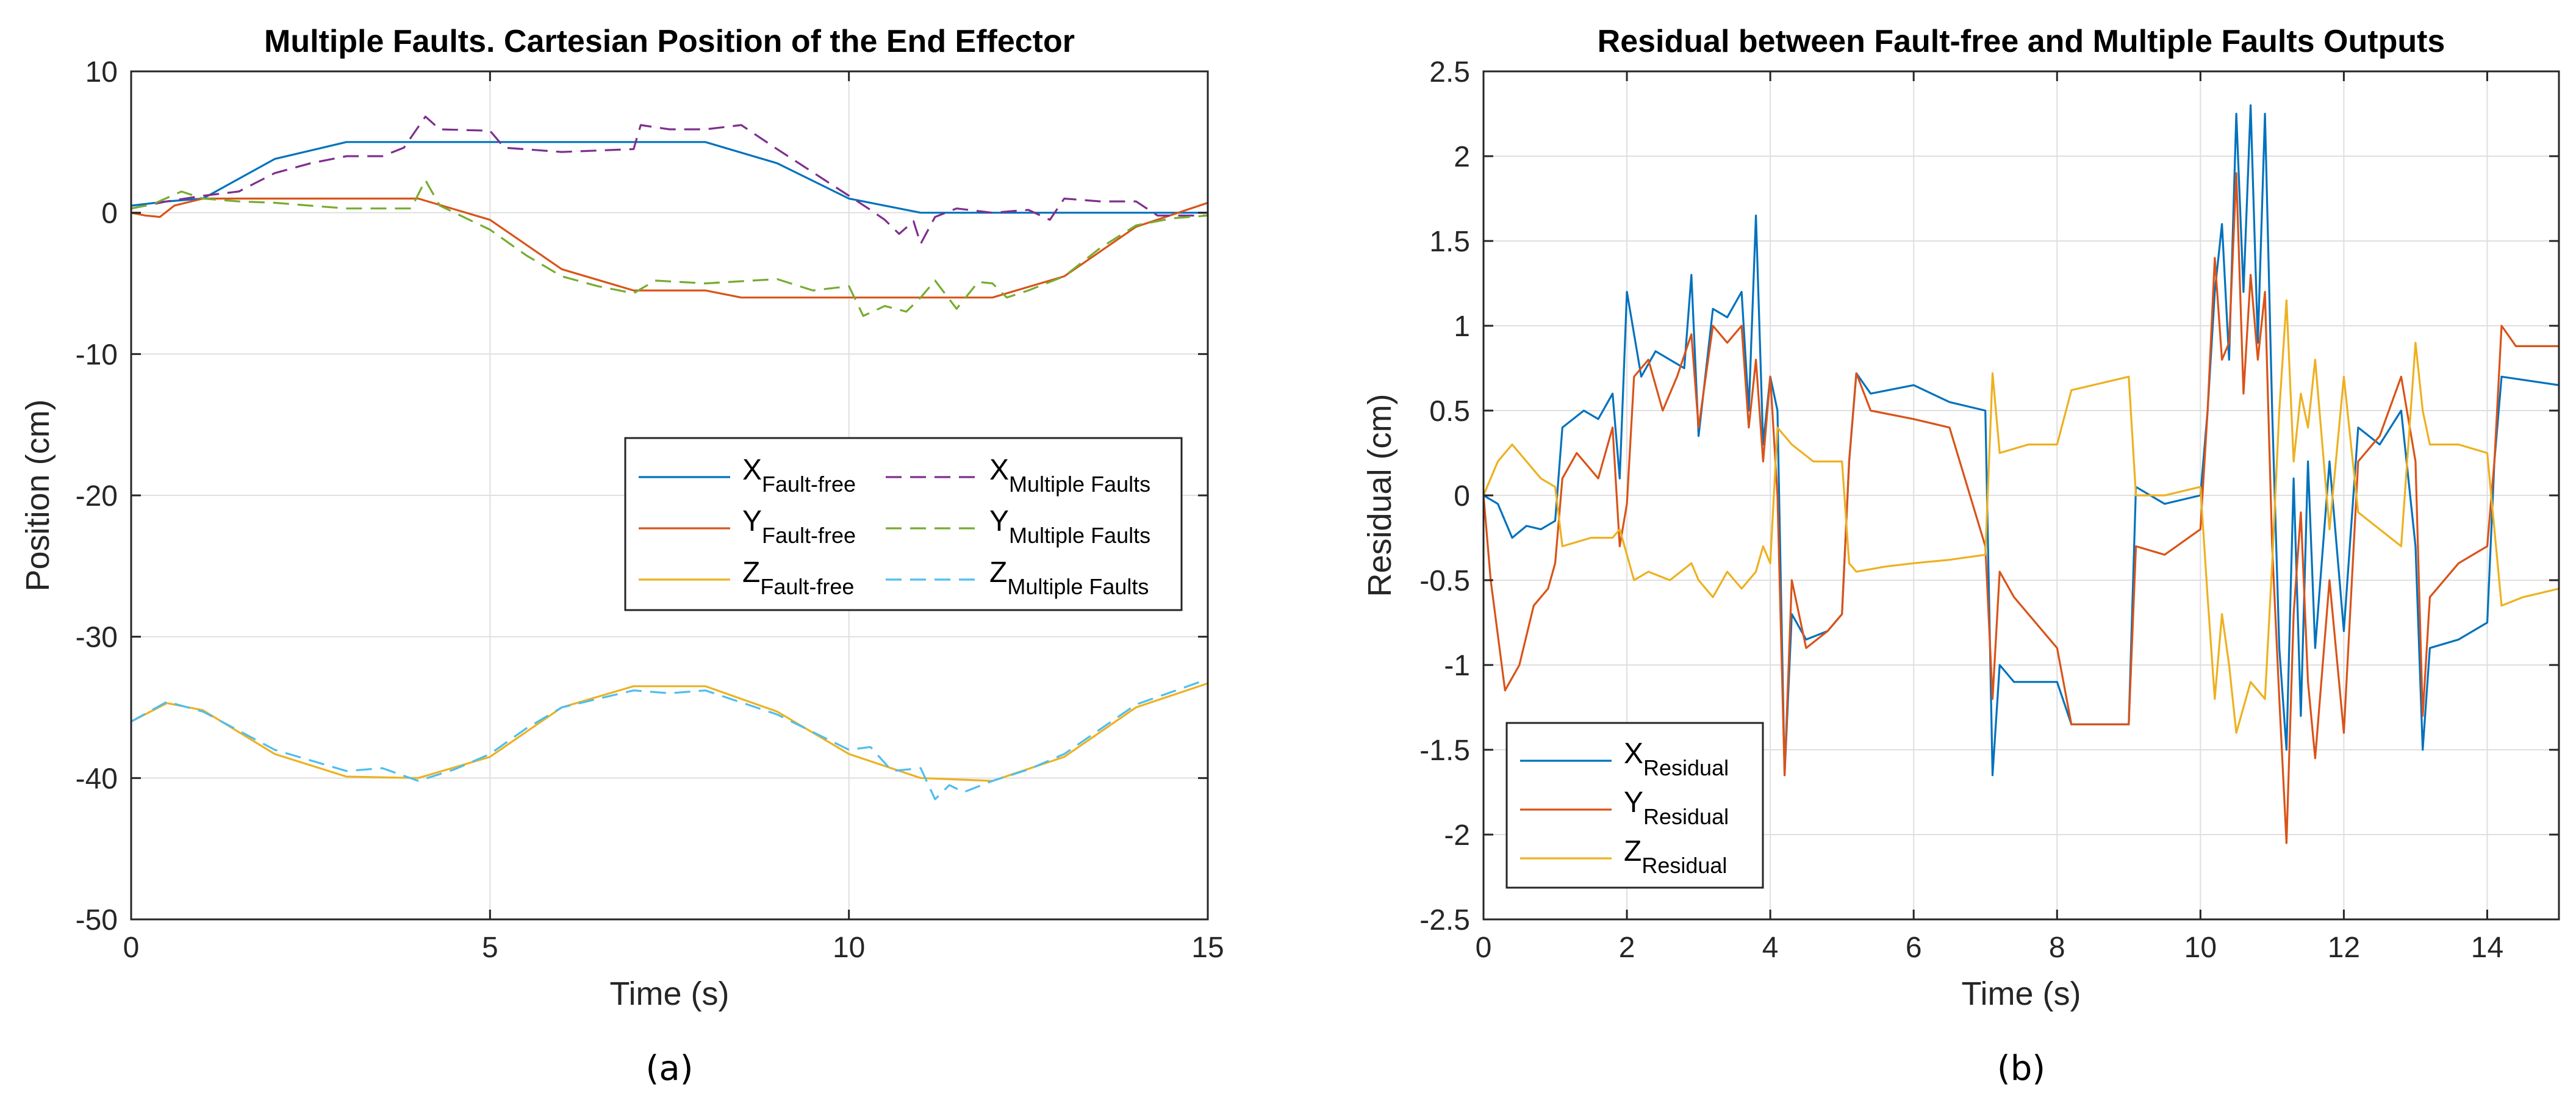 The height and width of the screenshot is (1114, 2576). What do you see at coordinates (669, 1068) in the screenshot?
I see `figure-caption: (a)` at bounding box center [669, 1068].